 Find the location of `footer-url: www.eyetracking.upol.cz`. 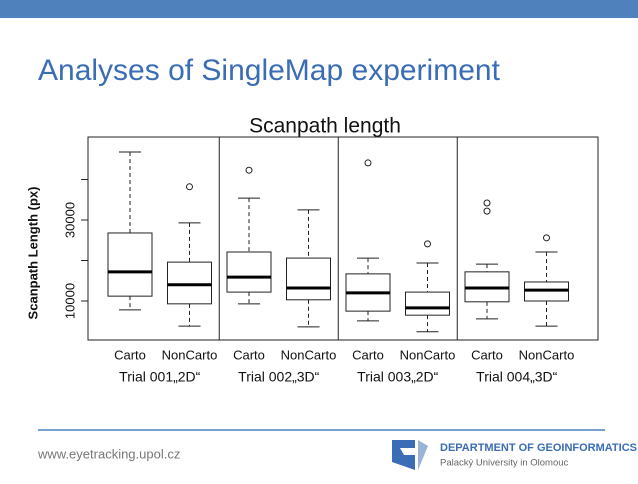

footer-url: www.eyetracking.upol.cz is located at coordinates (108, 453).